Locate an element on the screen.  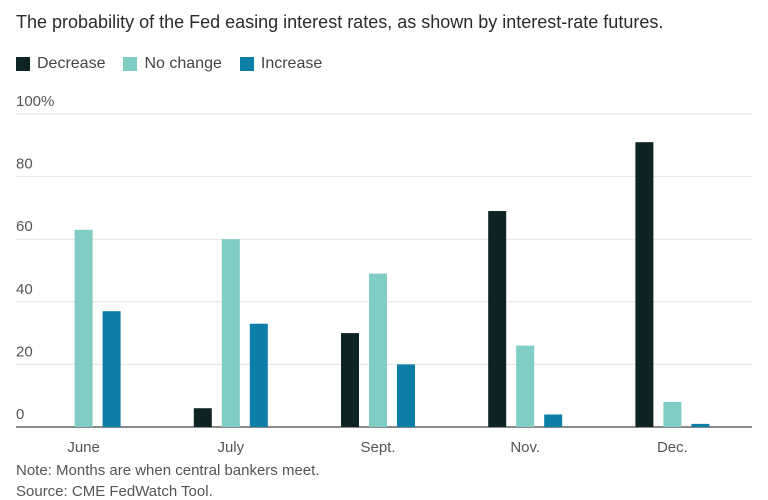
legend-swatch-no-change is located at coordinates (130, 64).